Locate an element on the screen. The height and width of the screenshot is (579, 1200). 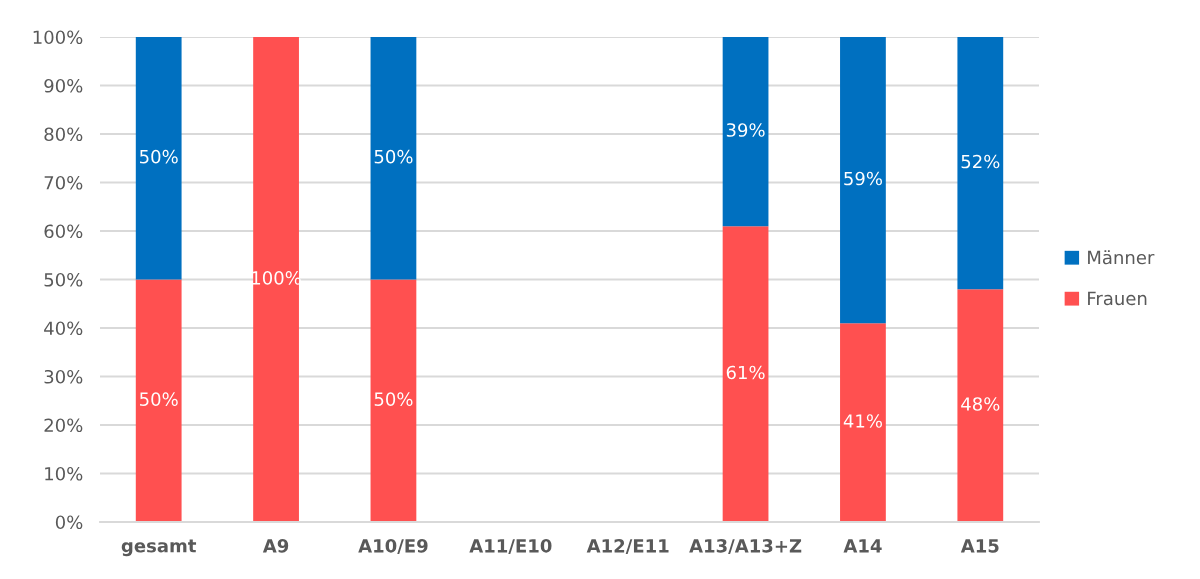
y-tick-label: 90% is located at coordinates (63, 85).